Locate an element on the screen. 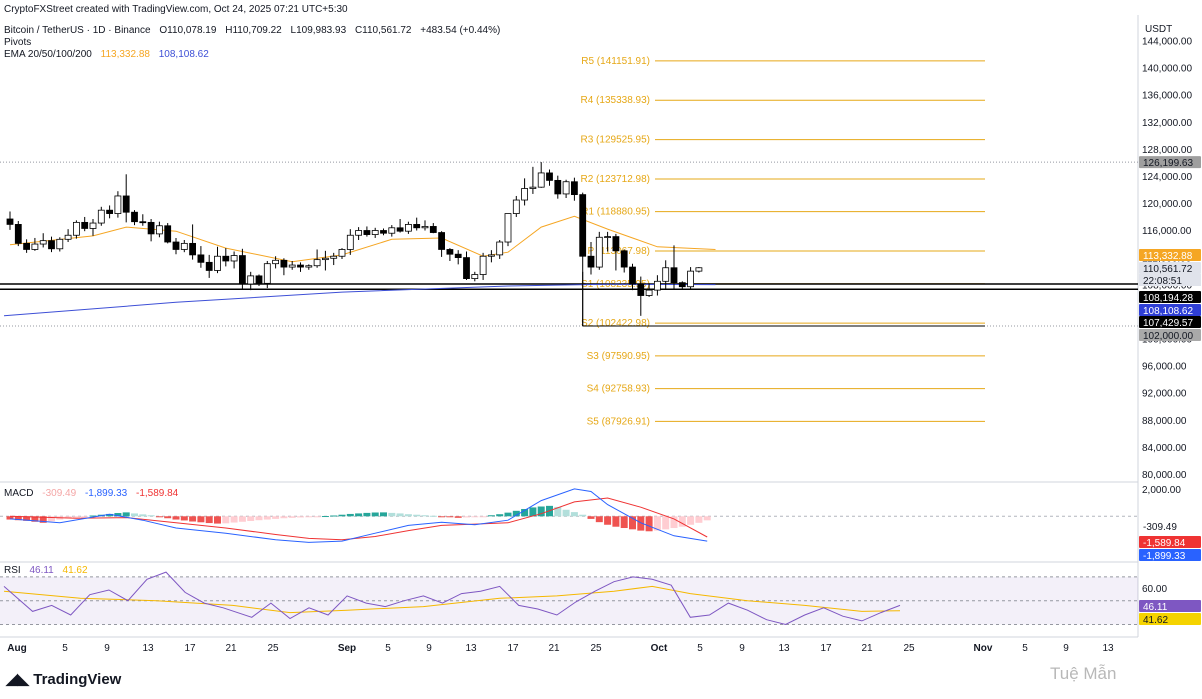  high-price-label: 126,199.63 is located at coordinates (1168, 163).